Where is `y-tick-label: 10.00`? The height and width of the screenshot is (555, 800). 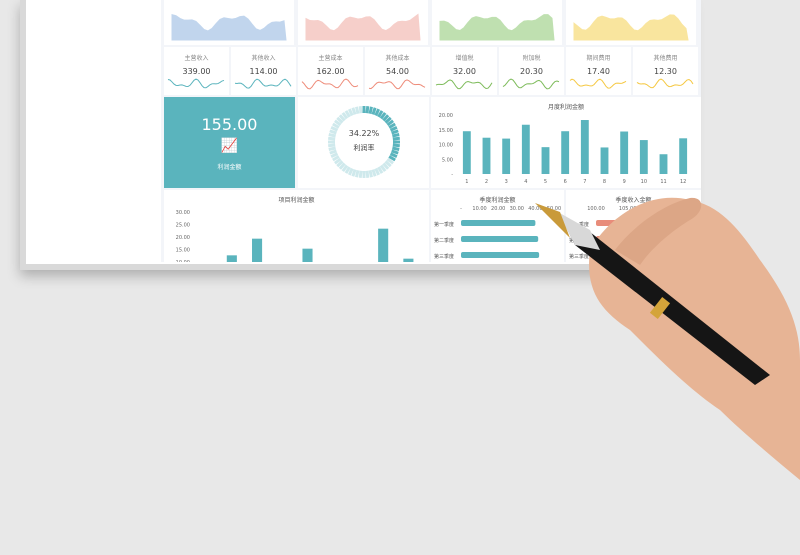
y-tick-label: 10.00 is located at coordinates (183, 261).